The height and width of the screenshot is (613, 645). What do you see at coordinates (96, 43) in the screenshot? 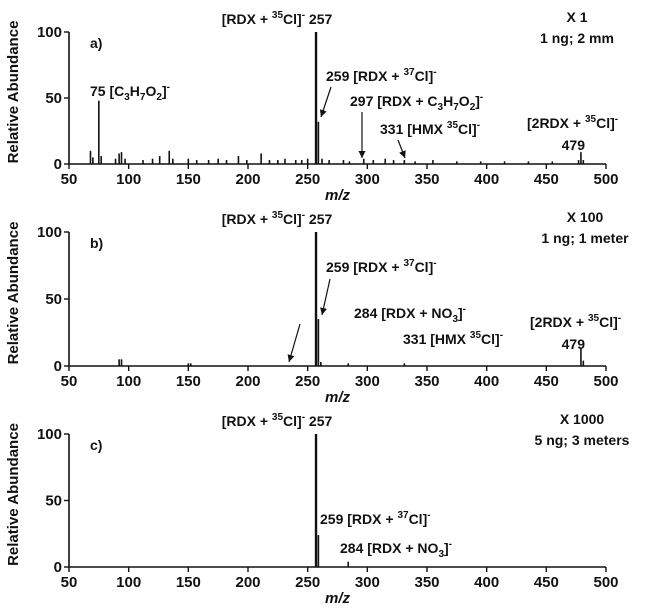
I see `panel-label: a)` at bounding box center [96, 43].